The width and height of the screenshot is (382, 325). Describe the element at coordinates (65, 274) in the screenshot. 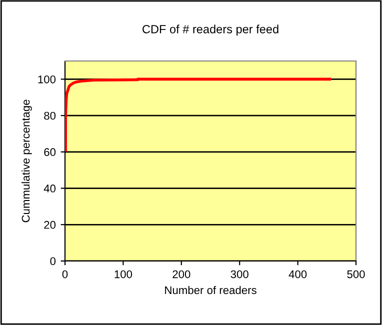

I see `x-tick-label: 0` at that location.